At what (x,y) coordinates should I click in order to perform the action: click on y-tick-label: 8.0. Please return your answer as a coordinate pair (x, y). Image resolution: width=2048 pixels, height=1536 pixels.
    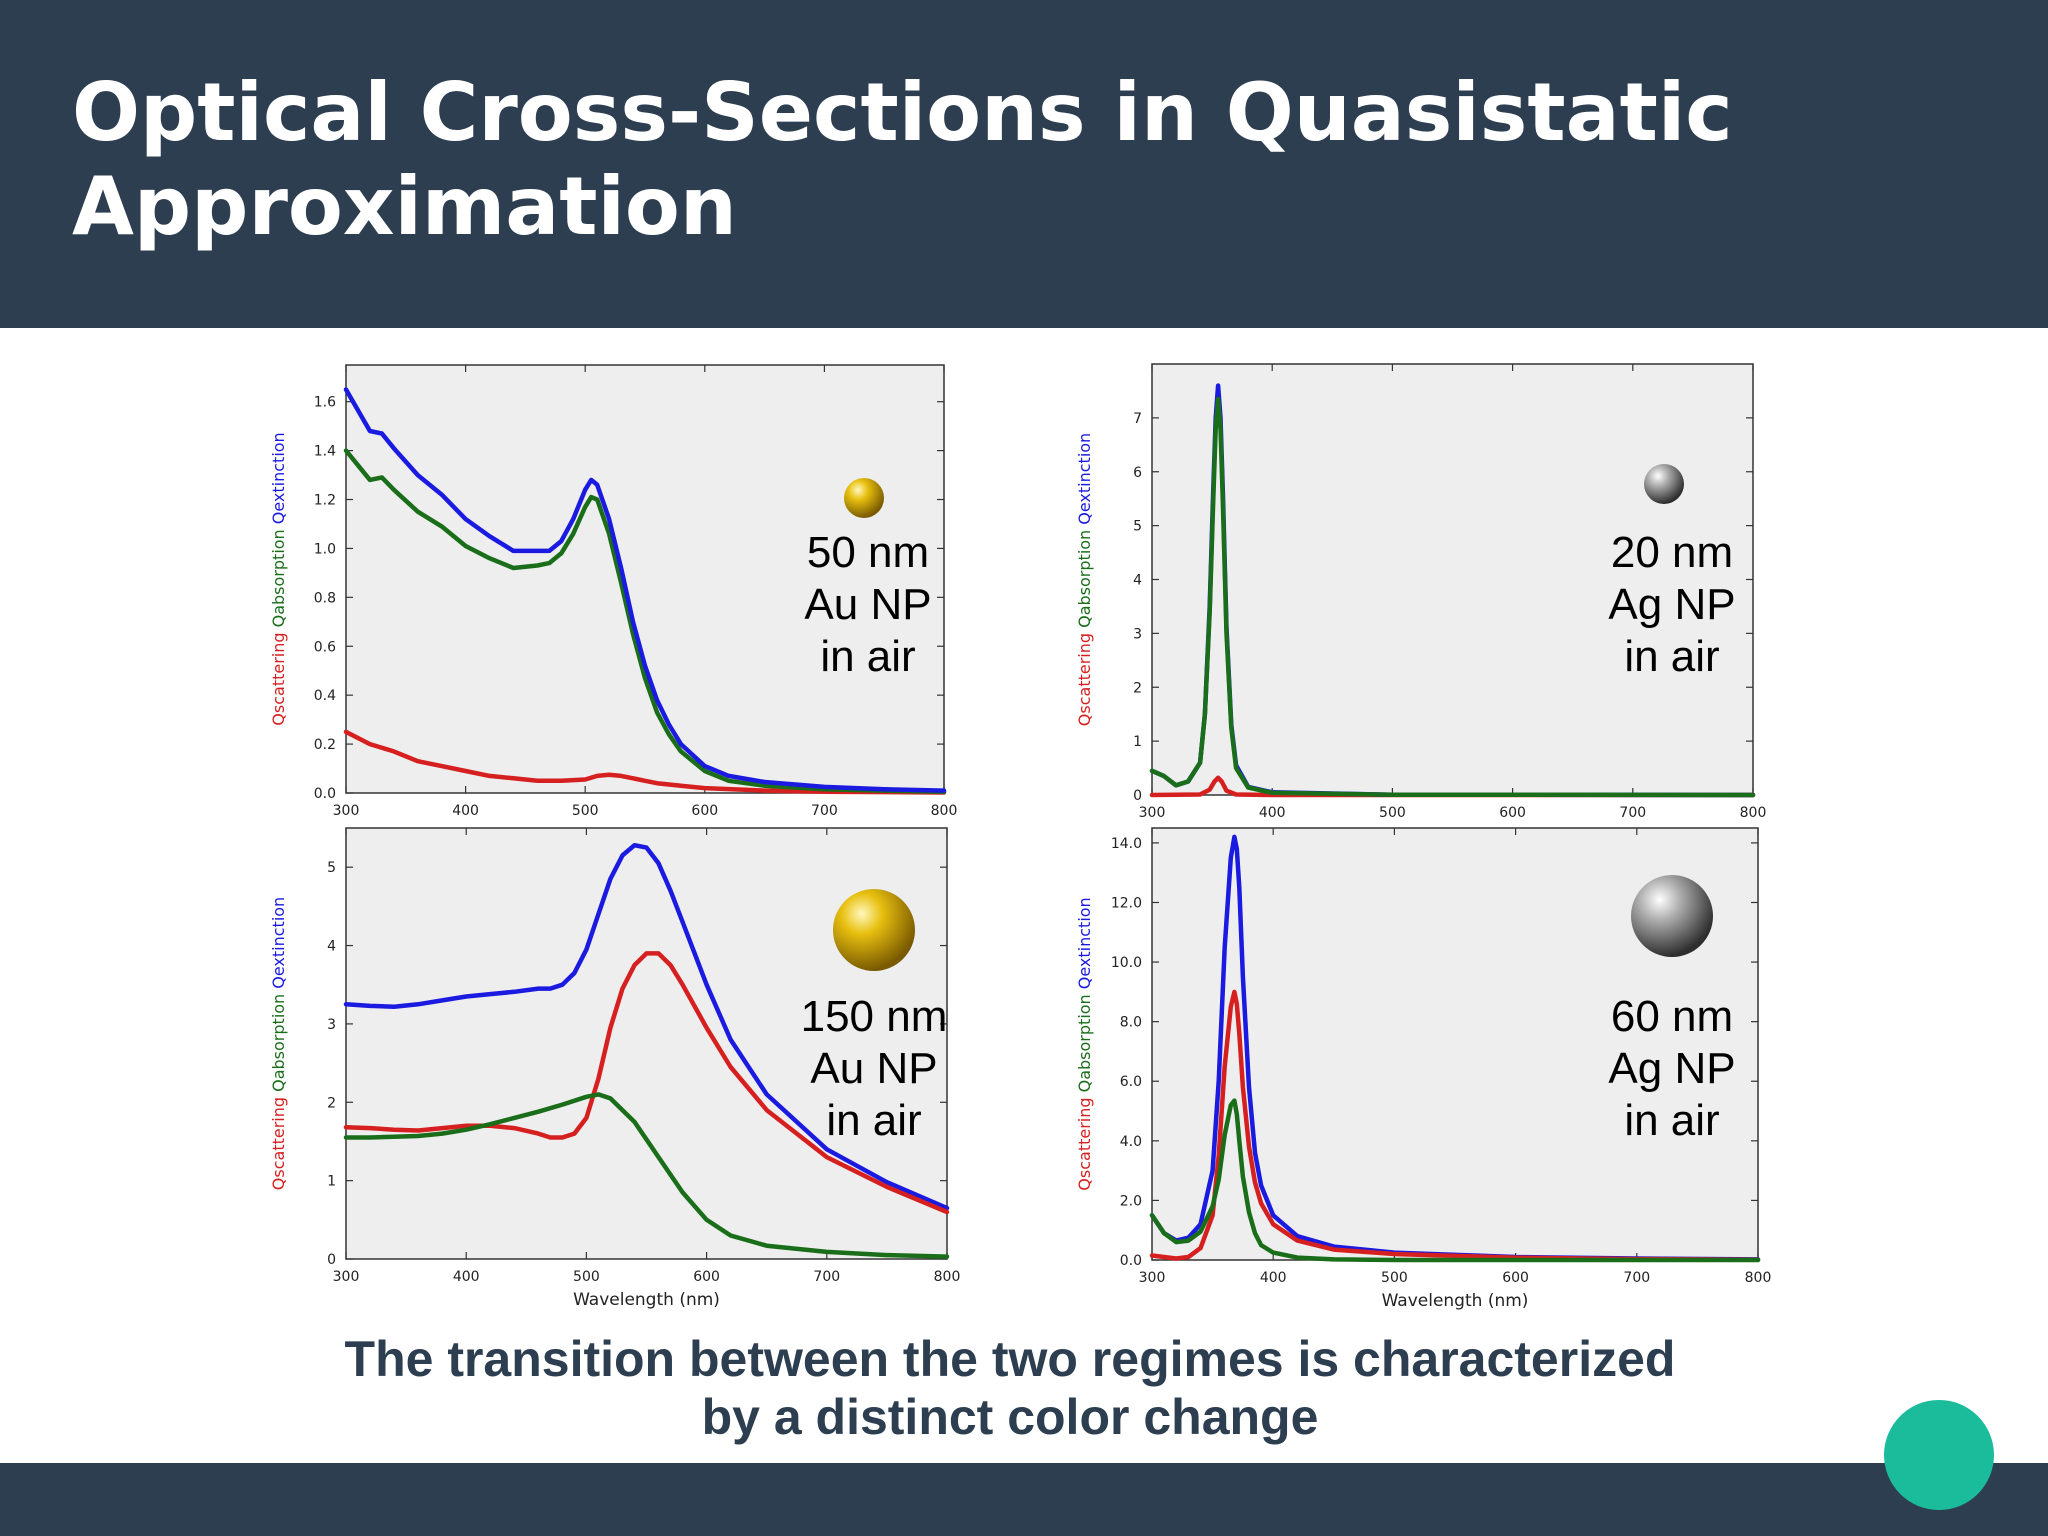
    Looking at the image, I should click on (1131, 1023).